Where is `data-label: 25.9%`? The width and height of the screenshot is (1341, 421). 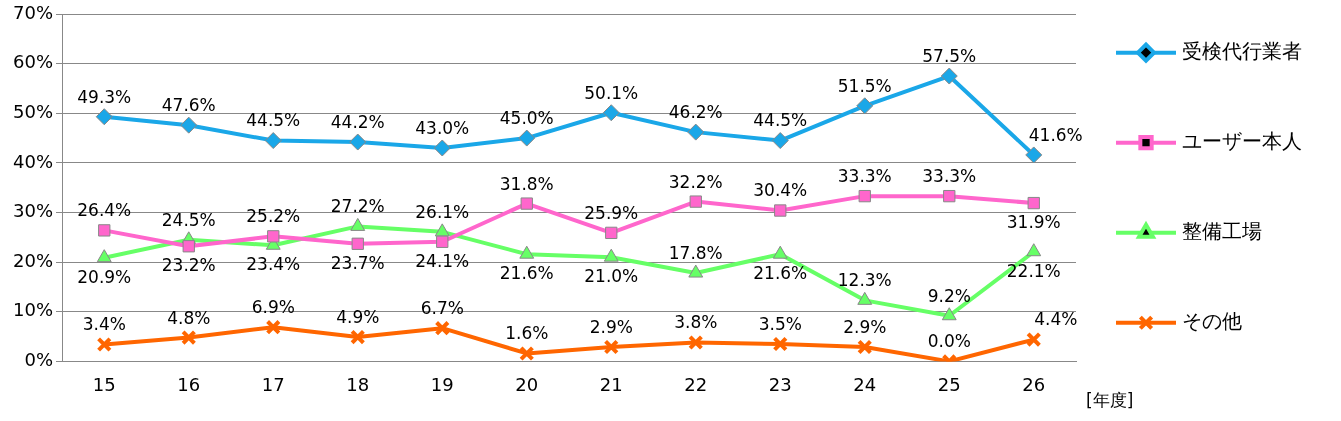
data-label: 25.9% is located at coordinates (611, 212).